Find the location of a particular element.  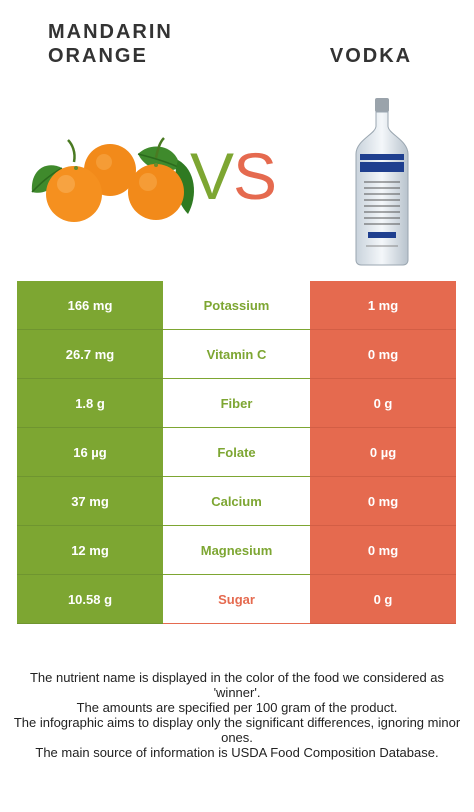

table-row: 166 mg Potassium 1 mg is located at coordinates (236, 305).